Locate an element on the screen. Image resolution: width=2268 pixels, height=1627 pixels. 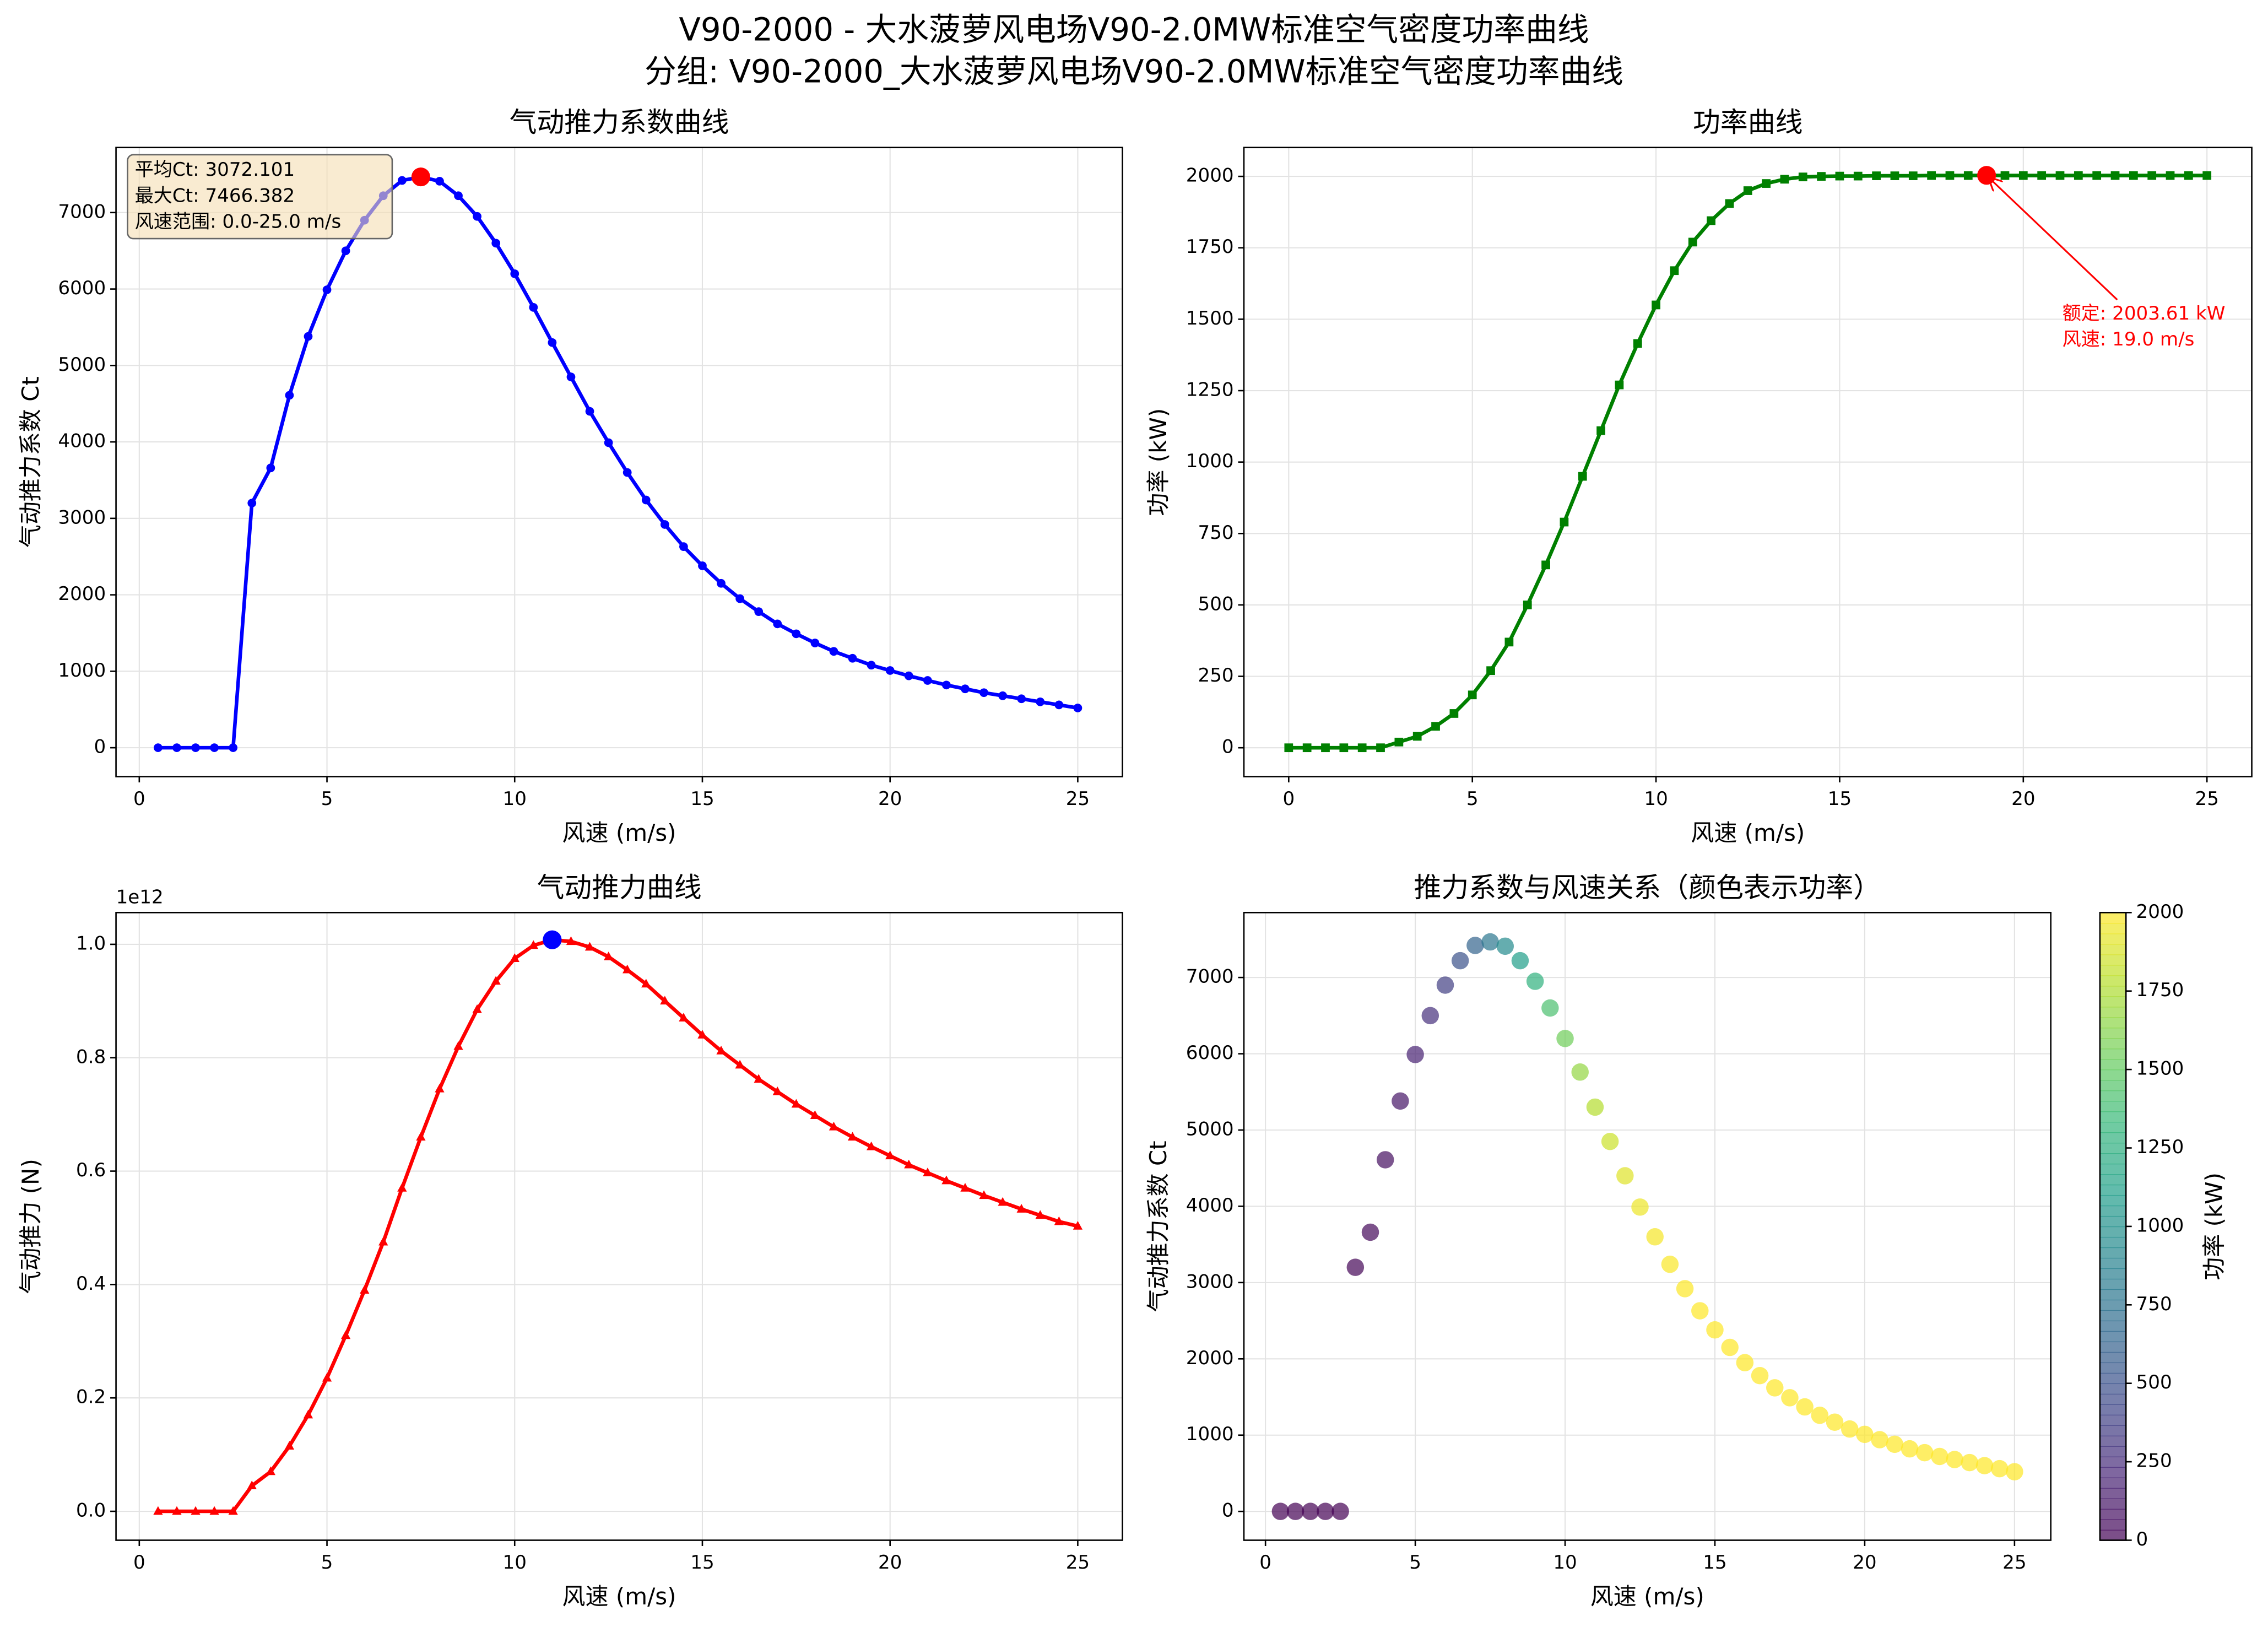
max-marker is located at coordinates (552, 939).